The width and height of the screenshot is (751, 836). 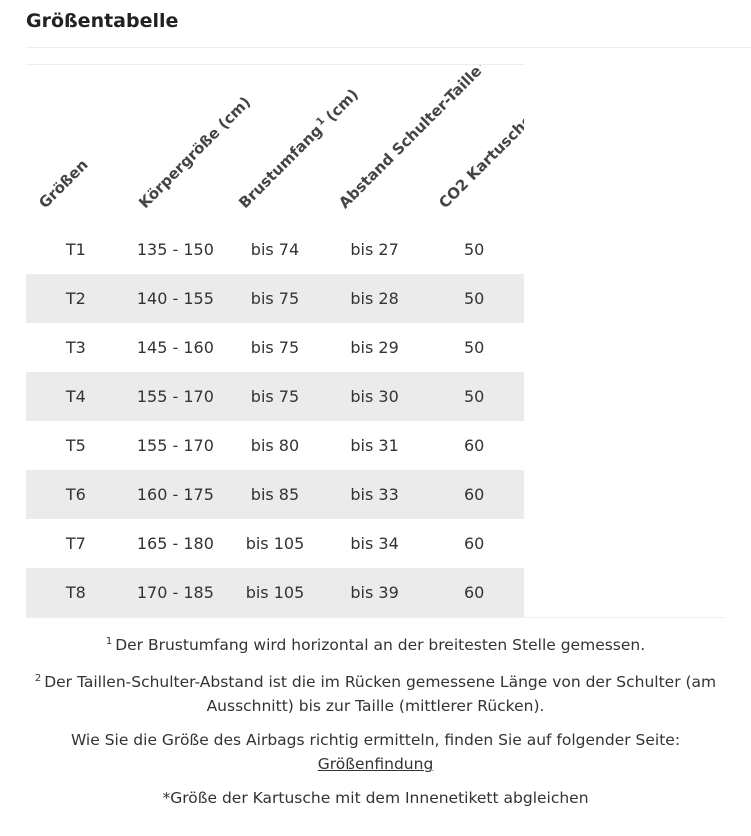 What do you see at coordinates (38, 679) in the screenshot?
I see `footnote-mark: 2` at bounding box center [38, 679].